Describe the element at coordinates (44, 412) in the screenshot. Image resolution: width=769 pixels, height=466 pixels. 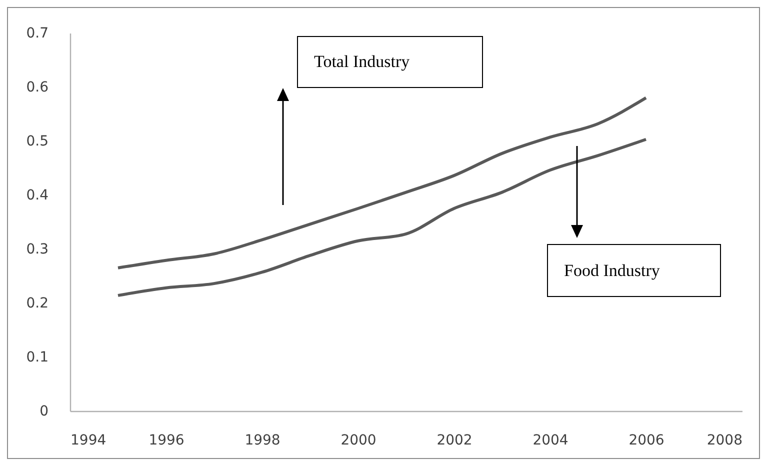
I see `y-tick-label: 0` at that location.